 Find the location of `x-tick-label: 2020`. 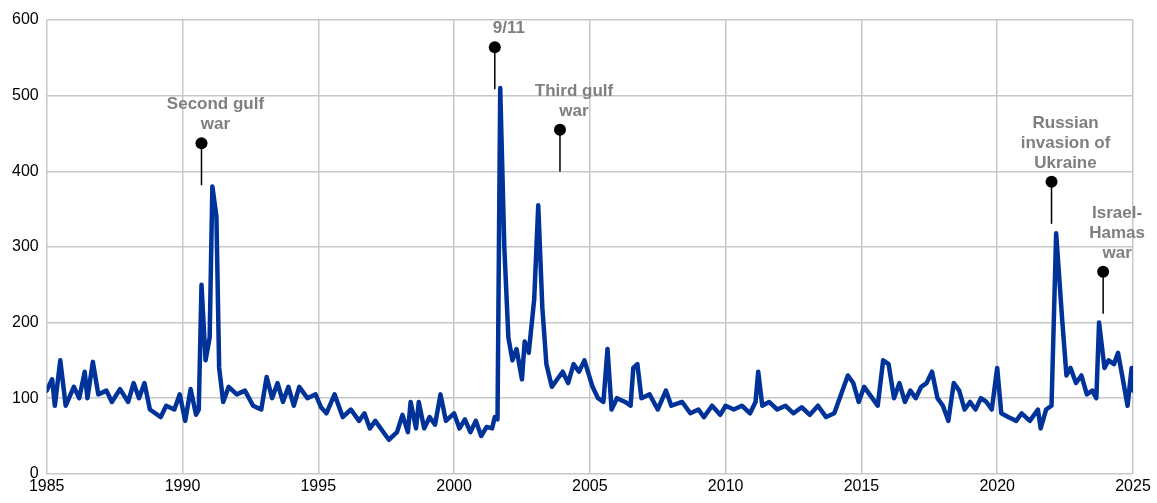

x-tick-label: 2020 is located at coordinates (997, 485).